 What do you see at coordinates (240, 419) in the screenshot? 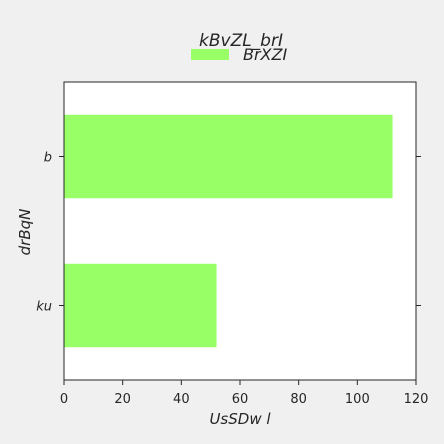
I see `x-axis-label: UsSDw l` at bounding box center [240, 419].